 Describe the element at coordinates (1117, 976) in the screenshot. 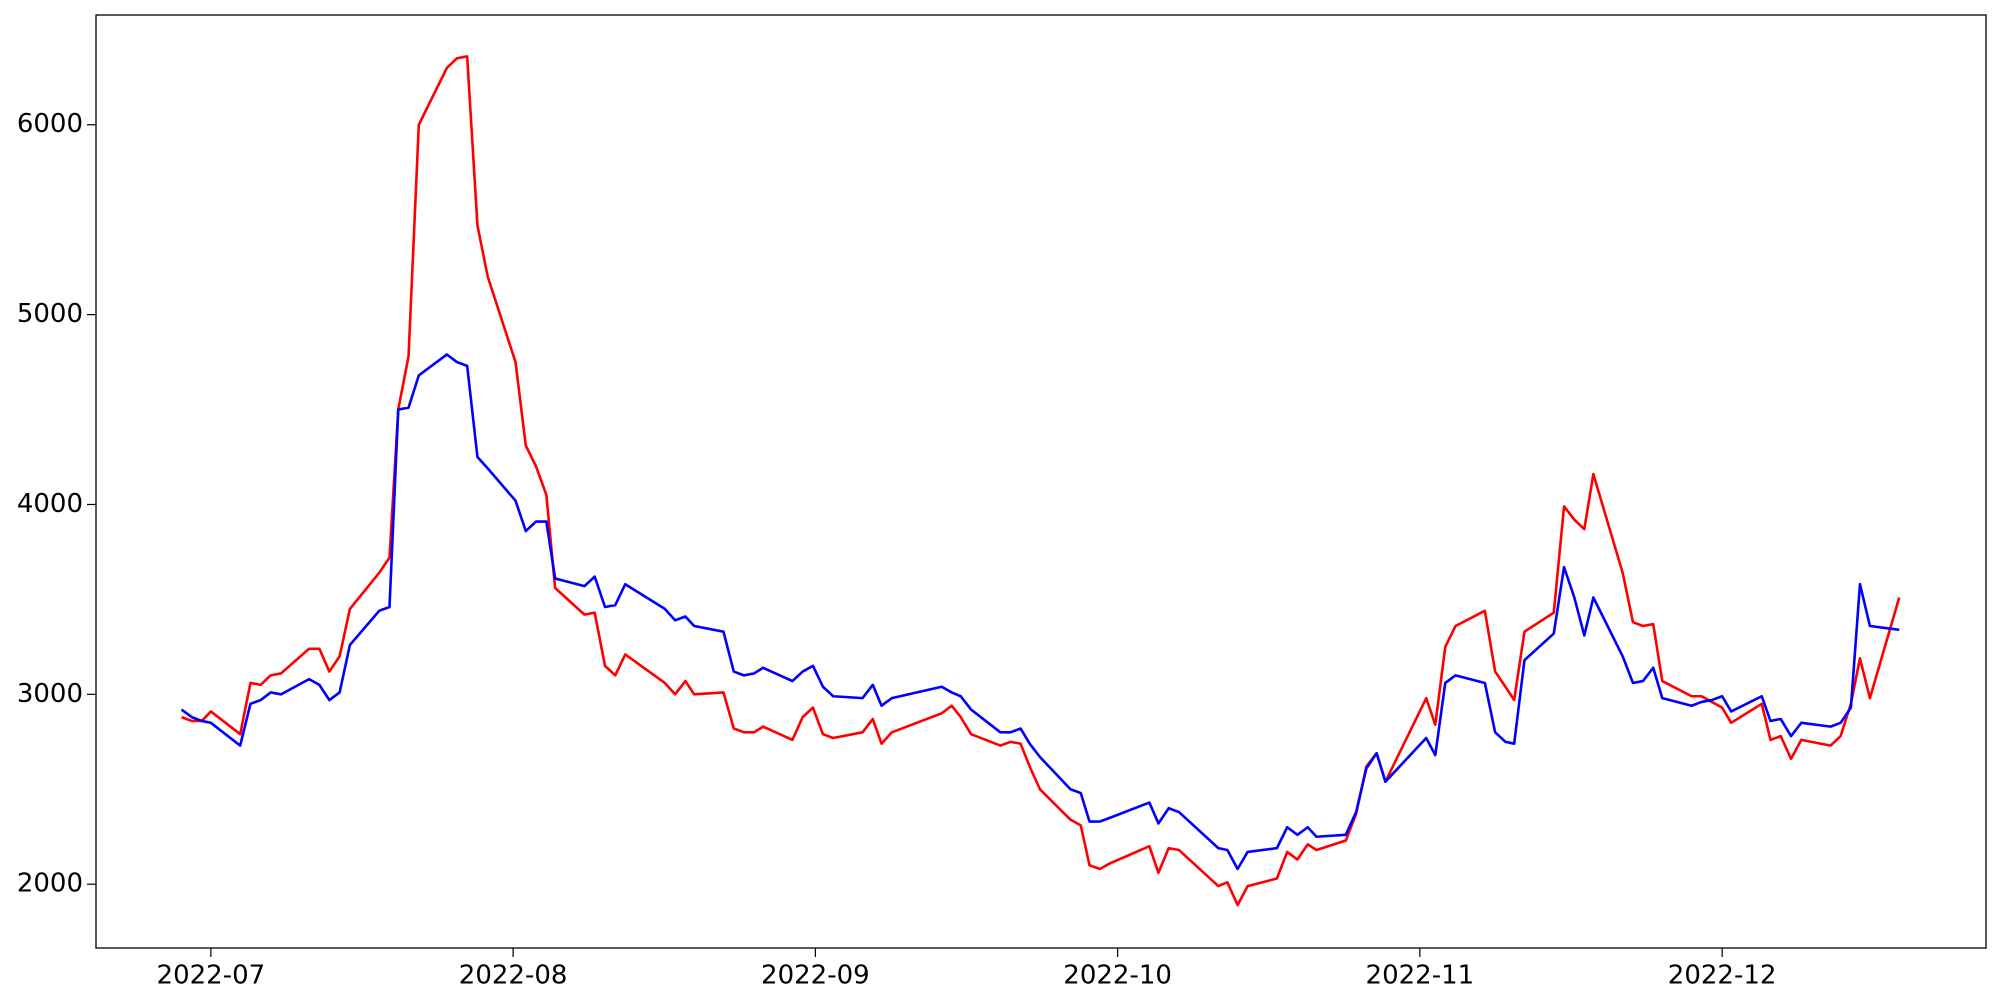

I see `x-tick-label: 2022-10` at that location.